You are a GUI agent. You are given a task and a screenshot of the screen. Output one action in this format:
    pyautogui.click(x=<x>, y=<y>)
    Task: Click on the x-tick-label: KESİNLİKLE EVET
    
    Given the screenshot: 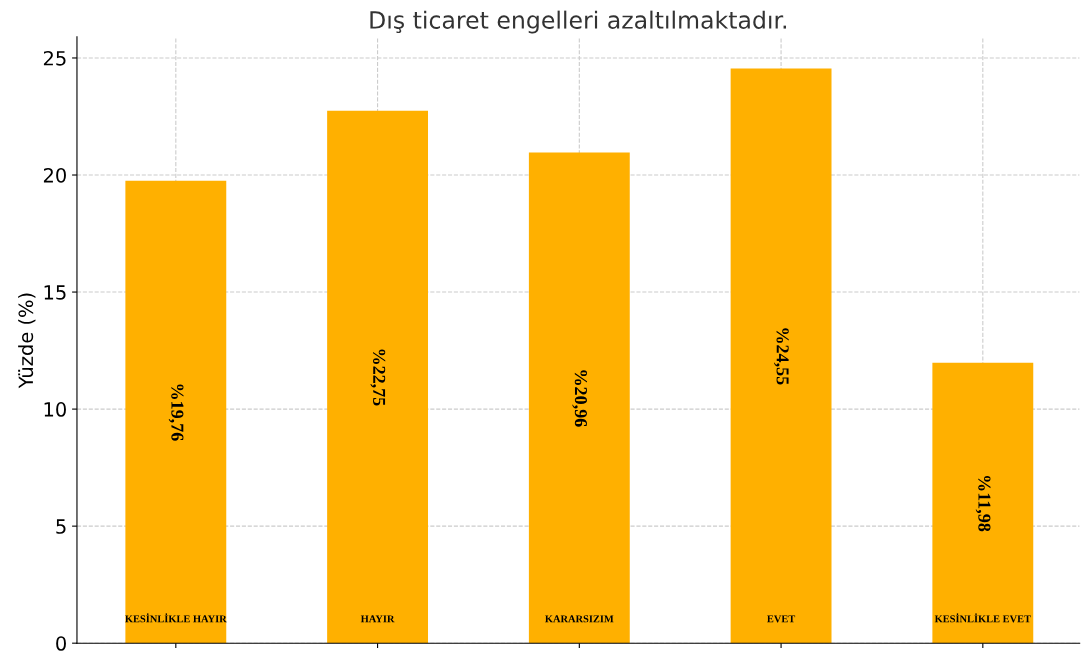 What is the action you would take?
    pyautogui.click(x=982, y=618)
    